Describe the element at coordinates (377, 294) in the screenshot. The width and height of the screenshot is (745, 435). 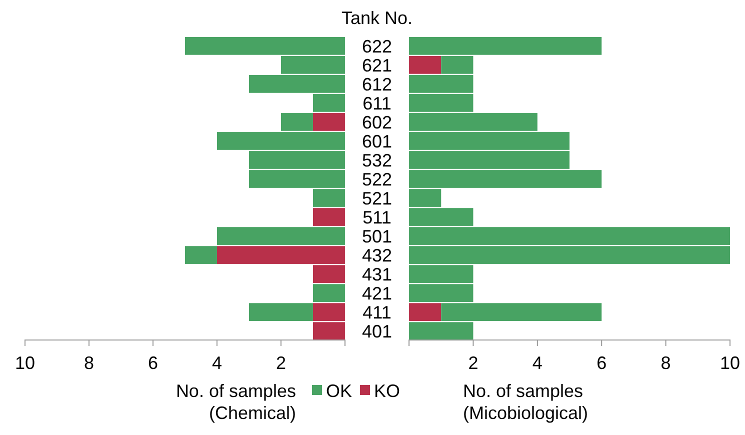
I see `y-tick-label: 421` at that location.